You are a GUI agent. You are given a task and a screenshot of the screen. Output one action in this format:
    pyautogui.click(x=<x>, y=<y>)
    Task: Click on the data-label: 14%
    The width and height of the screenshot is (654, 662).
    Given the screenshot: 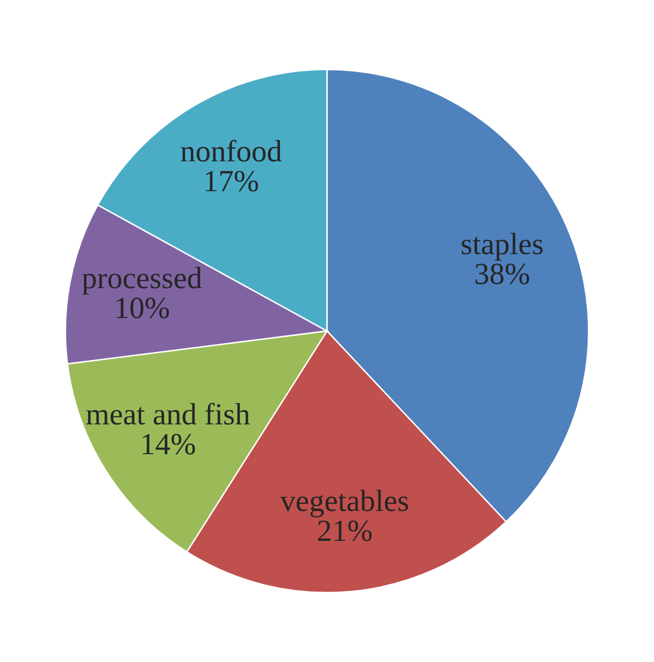 What is the action you would take?
    pyautogui.click(x=168, y=444)
    